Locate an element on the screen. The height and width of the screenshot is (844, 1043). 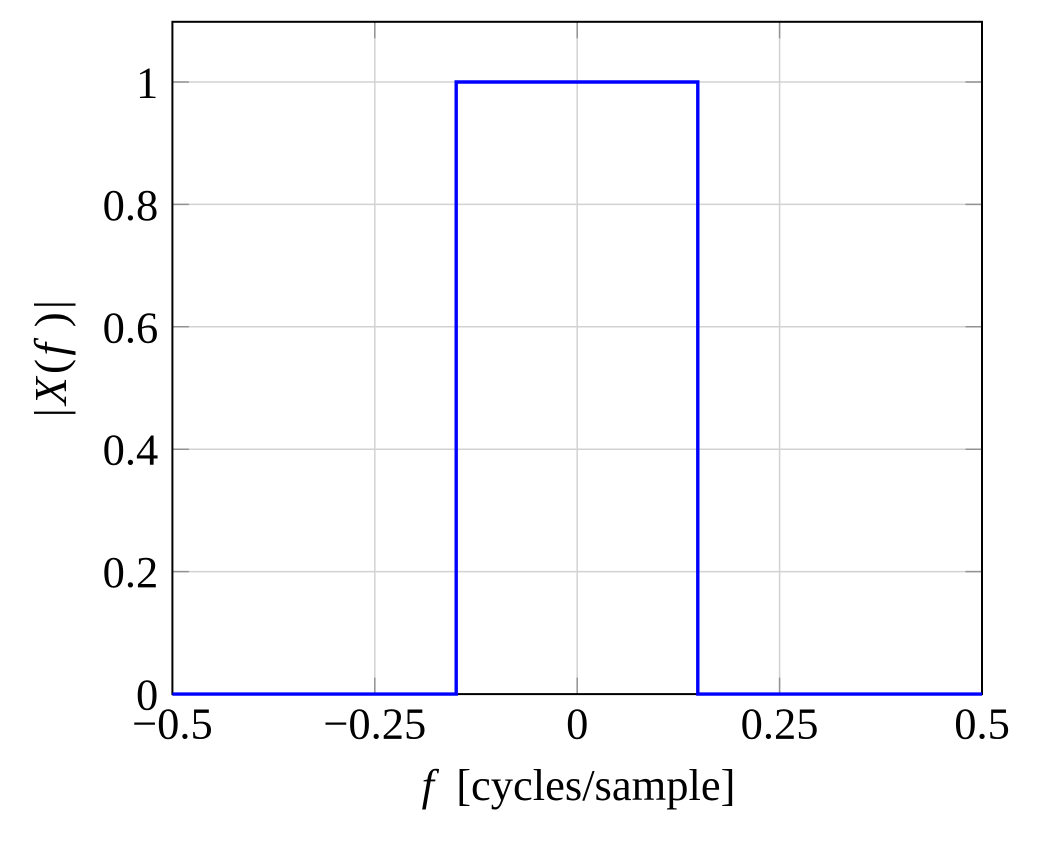
svg-text: 0.25 is located at coordinates (780, 723).